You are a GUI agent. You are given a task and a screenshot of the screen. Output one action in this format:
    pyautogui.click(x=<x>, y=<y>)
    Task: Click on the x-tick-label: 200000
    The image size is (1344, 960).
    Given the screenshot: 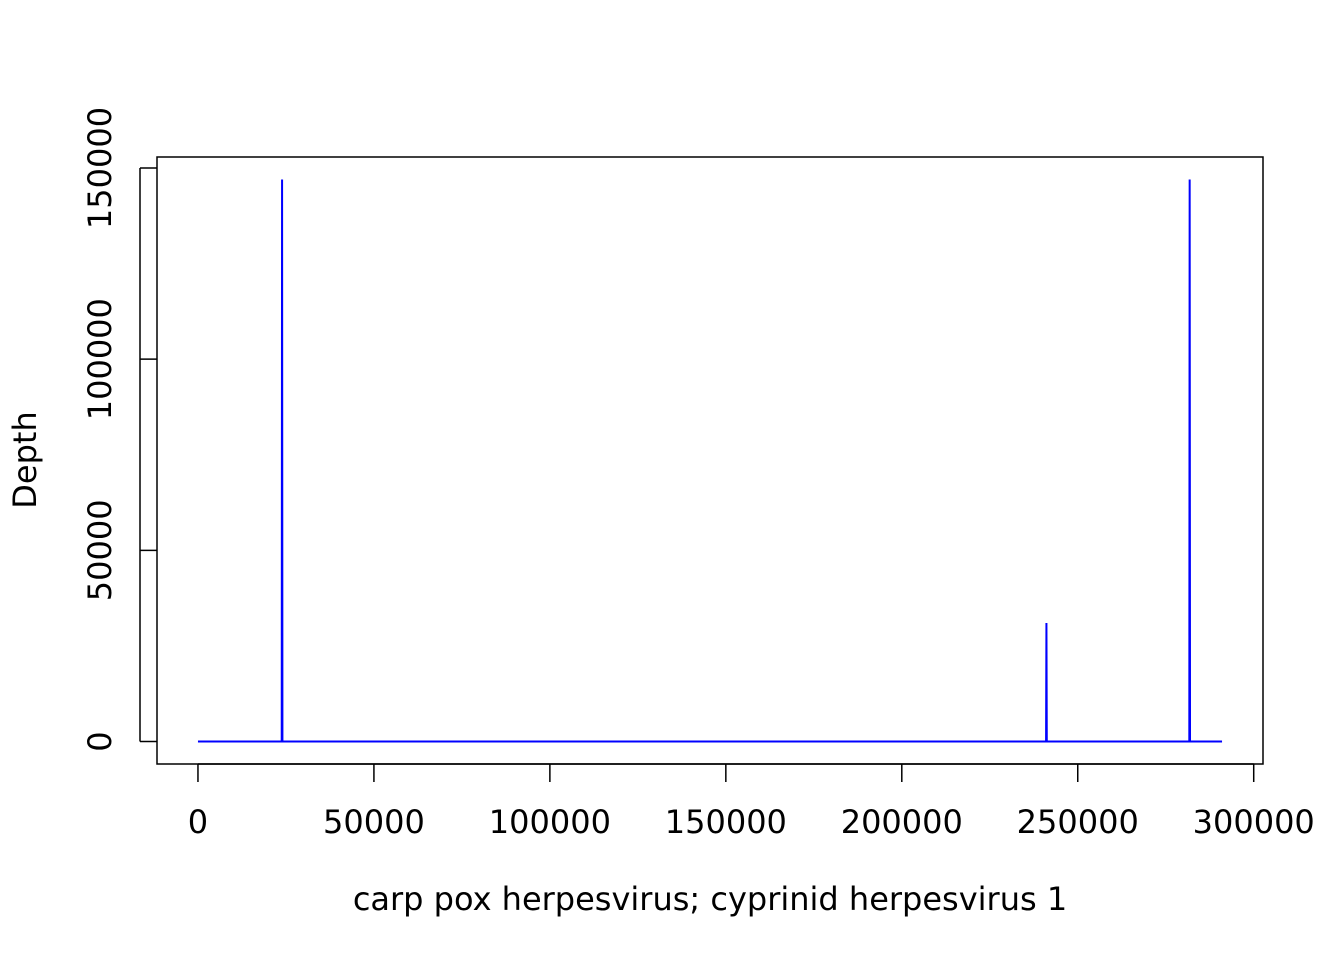 What is the action you would take?
    pyautogui.click(x=902, y=822)
    